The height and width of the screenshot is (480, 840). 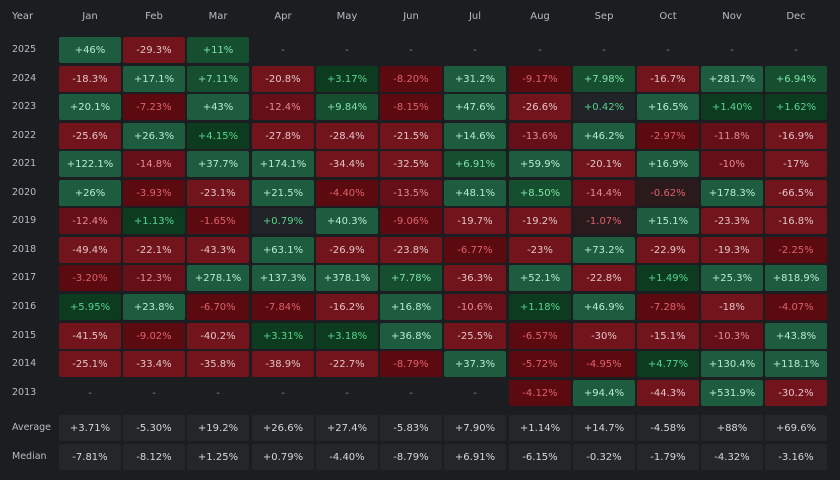 I want to click on return-cell: -1.07%, so click(x=604, y=221).